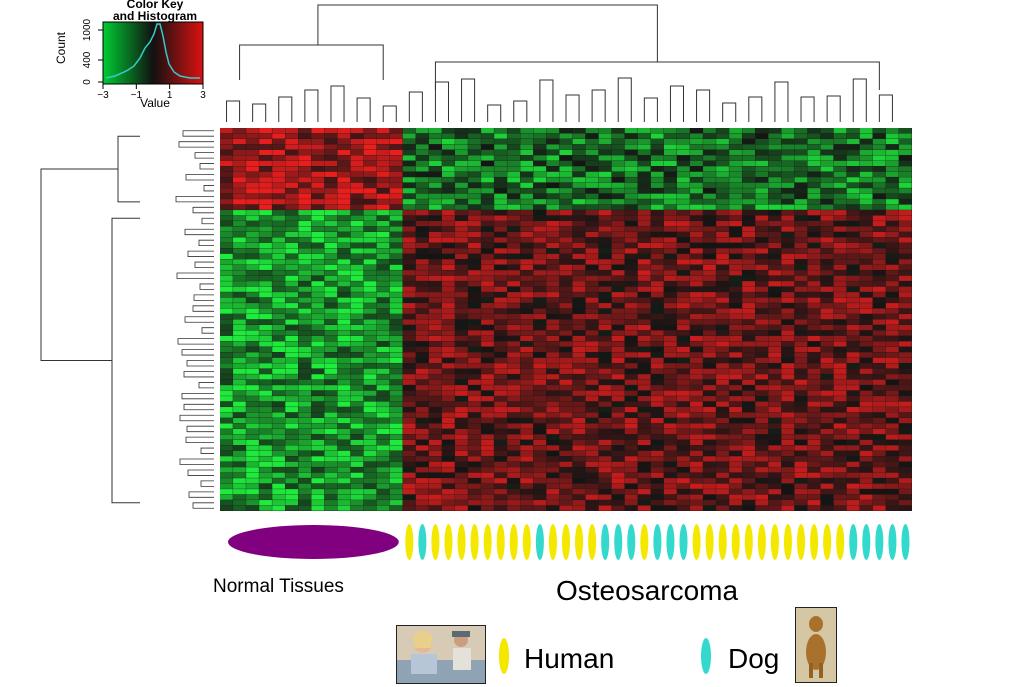  What do you see at coordinates (313, 542) in the screenshot?
I see `normal-tissues-marker` at bounding box center [313, 542].